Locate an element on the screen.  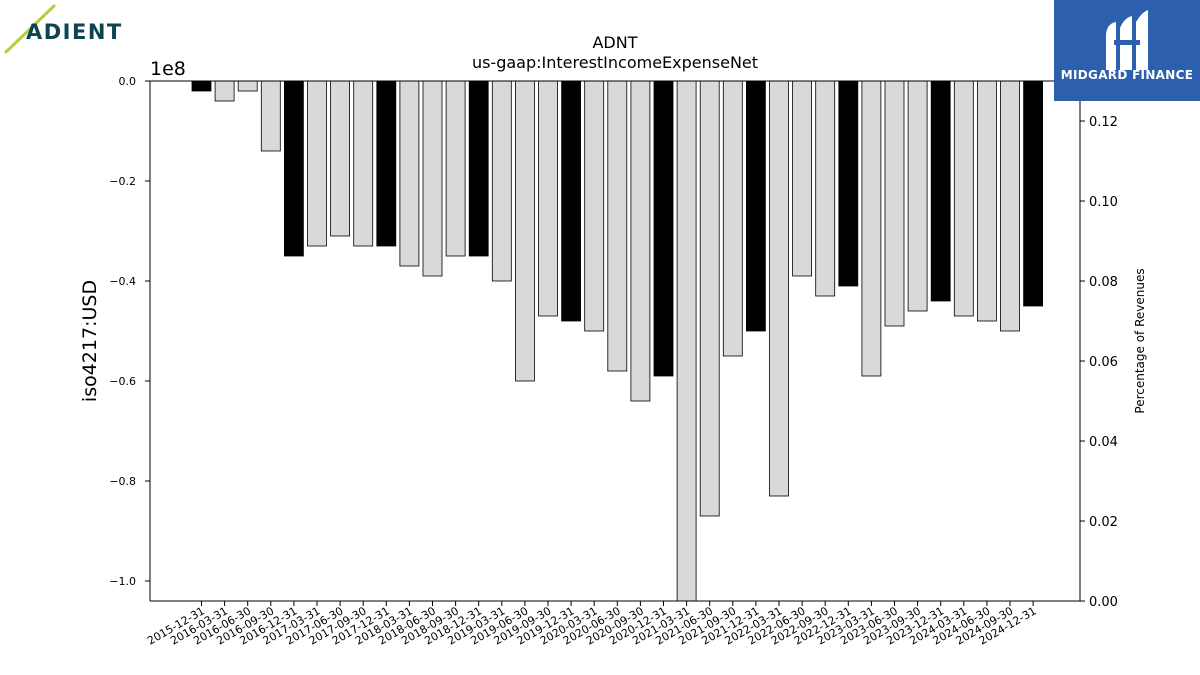
midgard-emblem-icon is located at coordinates (1127, 40).